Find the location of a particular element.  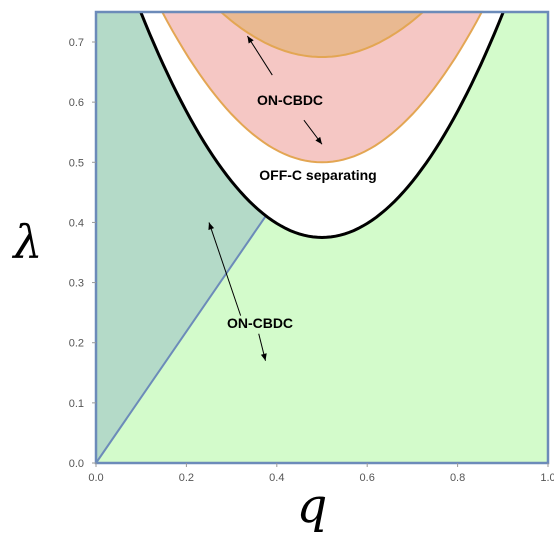

y-tick-label: 0.6 is located at coordinates (76, 103).